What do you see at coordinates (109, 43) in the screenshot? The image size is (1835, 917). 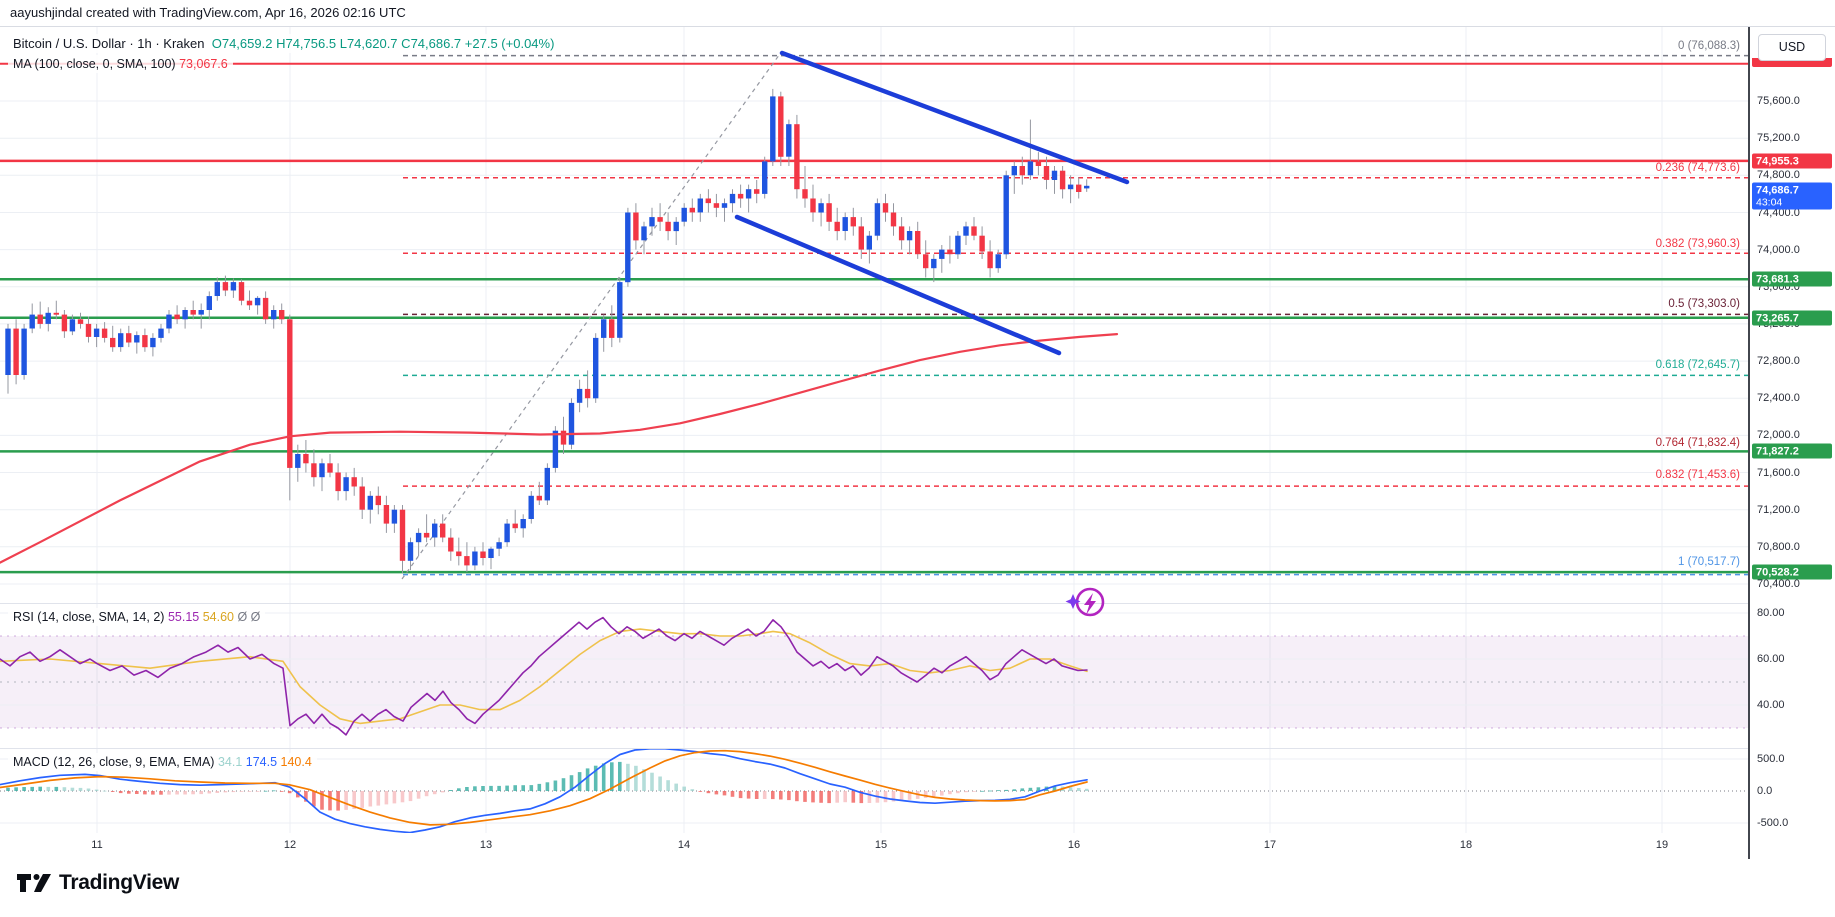 I see `symbol-title: Bitcoin / U.S. Dollar · 1h · Kraken` at bounding box center [109, 43].